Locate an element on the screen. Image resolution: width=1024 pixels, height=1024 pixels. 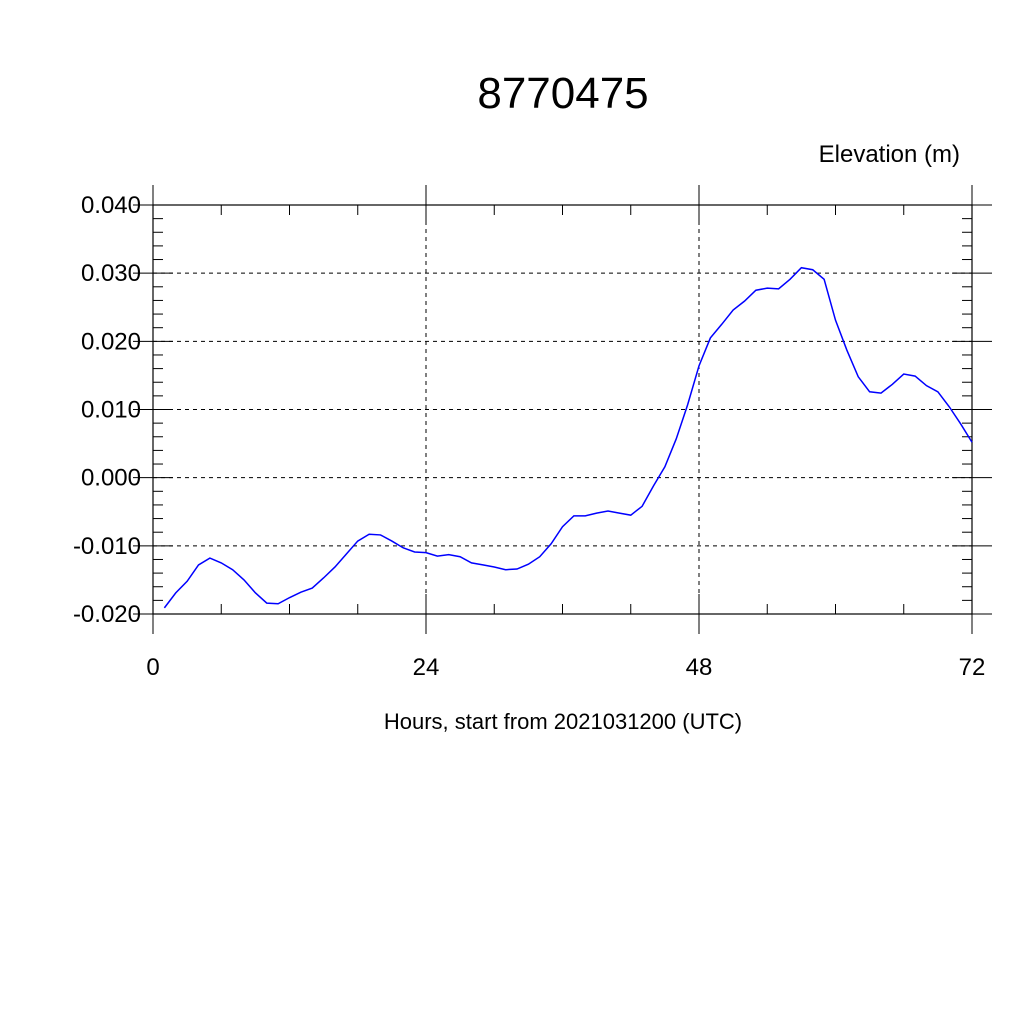
y-tick-label: 0.000 is located at coordinates (111, 478).